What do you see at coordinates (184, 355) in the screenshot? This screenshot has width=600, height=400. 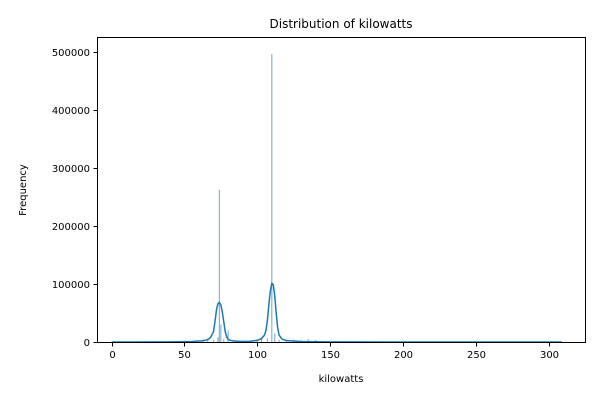 I see `x-tick-label: 50` at bounding box center [184, 355].